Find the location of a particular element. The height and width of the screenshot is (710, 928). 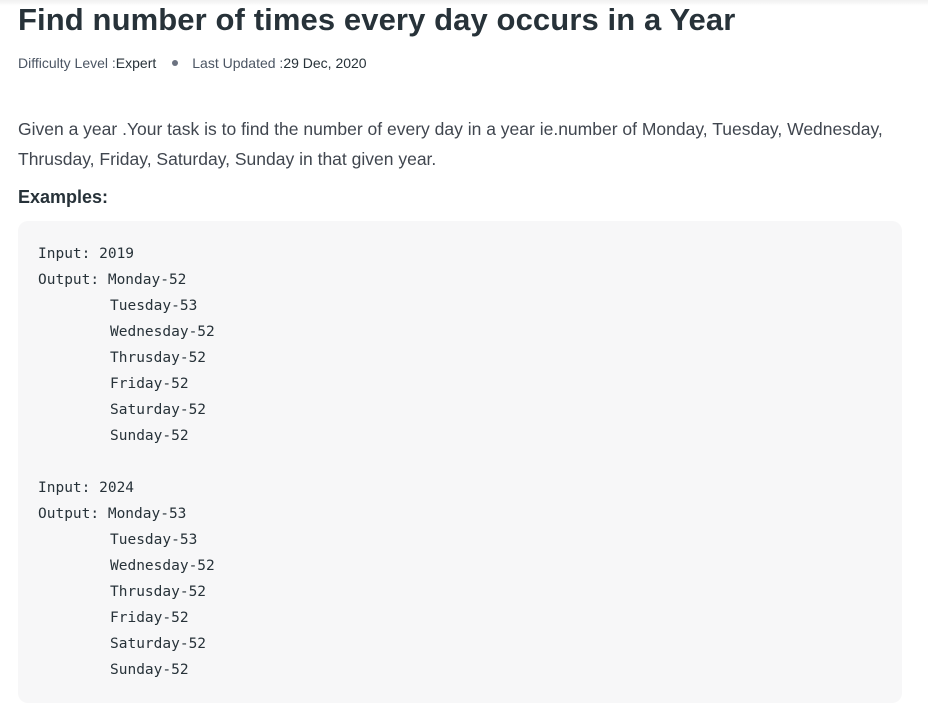

examples-heading: Examples: is located at coordinates (63, 197).